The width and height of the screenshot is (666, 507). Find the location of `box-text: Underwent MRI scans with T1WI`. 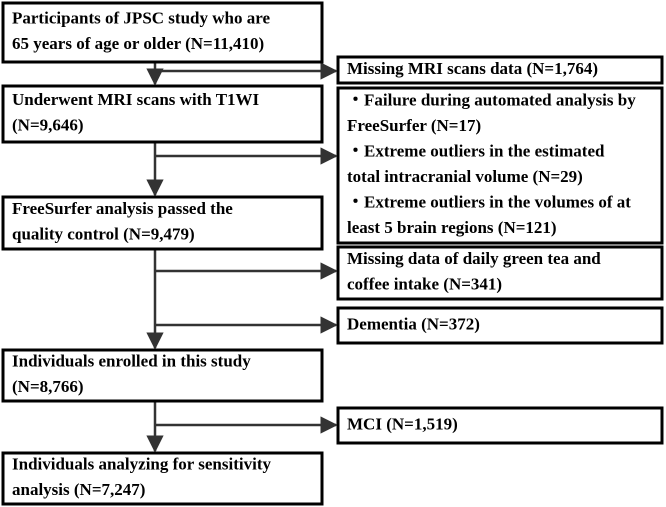

box-text: Underwent MRI scans with T1WI is located at coordinates (136, 99).